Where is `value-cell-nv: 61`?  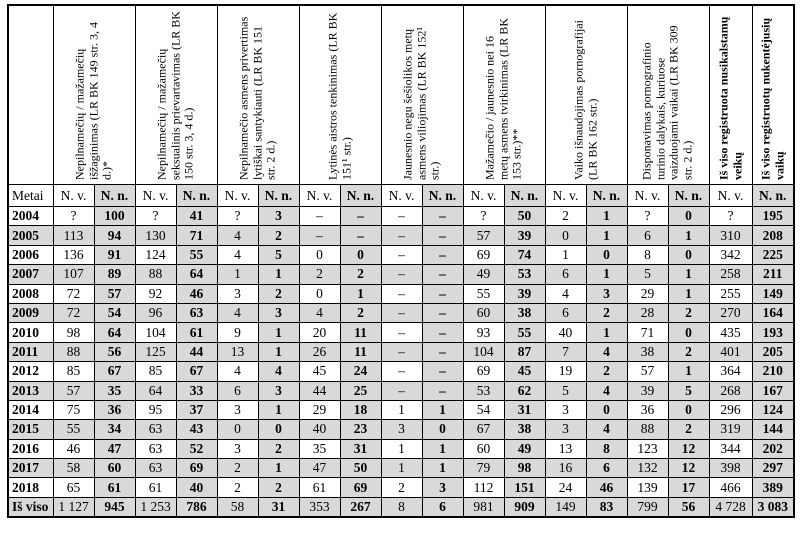
value-cell-nv: 61 is located at coordinates (155, 487).